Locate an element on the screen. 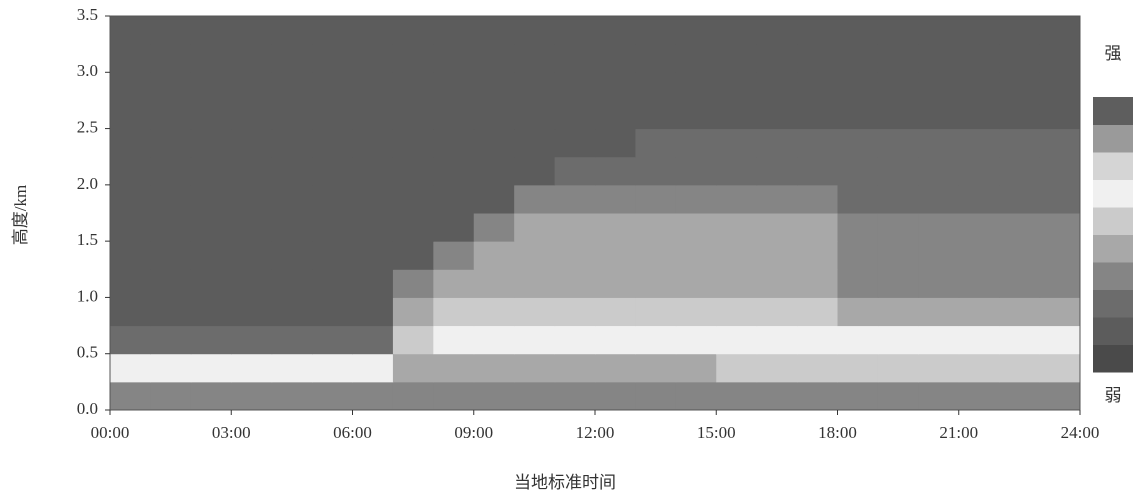 Image resolution: width=1145 pixels, height=497 pixels. x-tick-label: 24:00 is located at coordinates (1080, 432).